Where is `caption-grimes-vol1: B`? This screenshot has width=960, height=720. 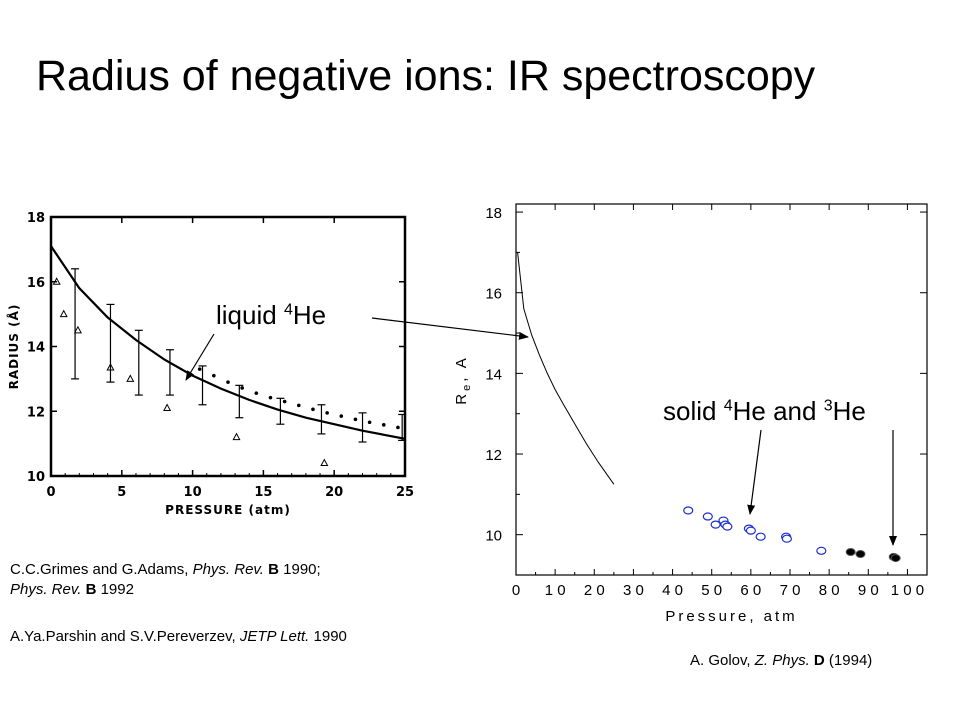
caption-grimes-vol1: B is located at coordinates (271, 569).